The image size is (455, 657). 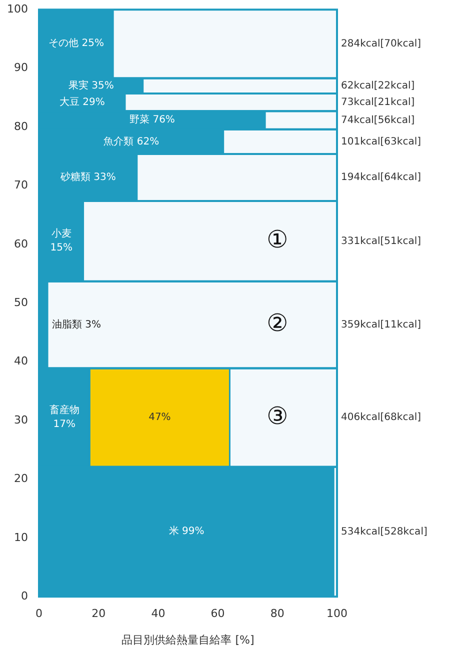 I want to click on data-label: 畜産物 17%, so click(x=64, y=417).